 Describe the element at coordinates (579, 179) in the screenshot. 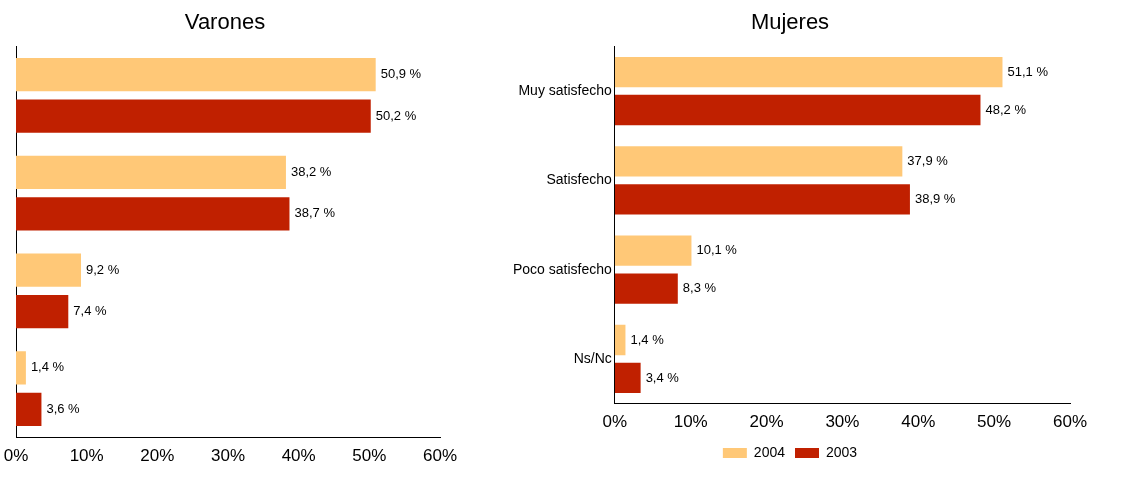

I see `y-tick-label: Satisfecho` at that location.